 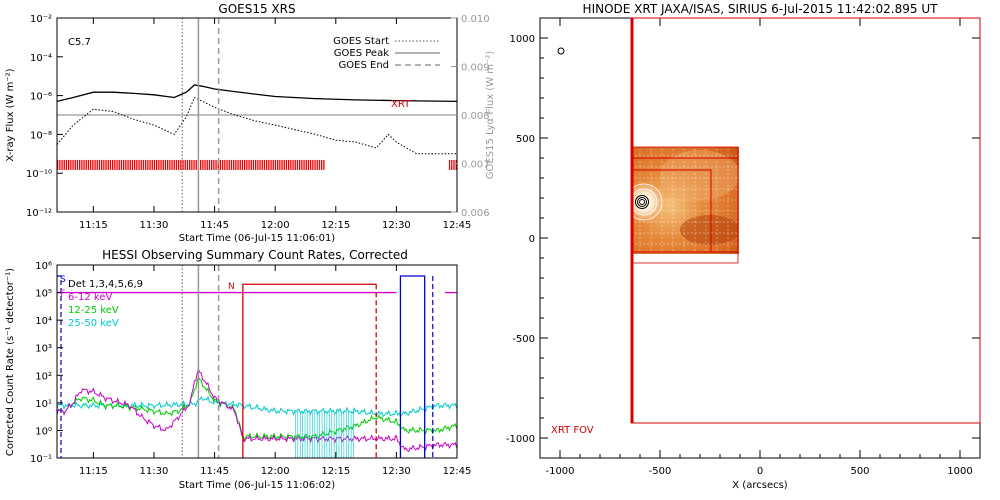 What do you see at coordinates (41, 97) in the screenshot?
I see `goes-y-tick-label: 10⁻⁶` at bounding box center [41, 97].